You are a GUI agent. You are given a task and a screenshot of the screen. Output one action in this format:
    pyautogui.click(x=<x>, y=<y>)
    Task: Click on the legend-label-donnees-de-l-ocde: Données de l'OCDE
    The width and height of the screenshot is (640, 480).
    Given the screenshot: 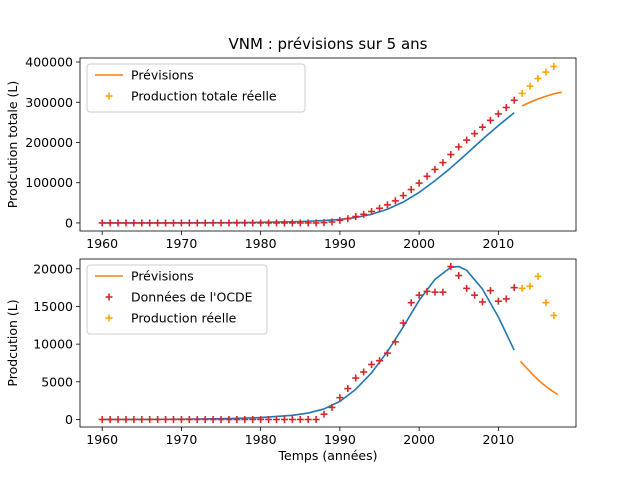 What is the action you would take?
    pyautogui.click(x=192, y=297)
    